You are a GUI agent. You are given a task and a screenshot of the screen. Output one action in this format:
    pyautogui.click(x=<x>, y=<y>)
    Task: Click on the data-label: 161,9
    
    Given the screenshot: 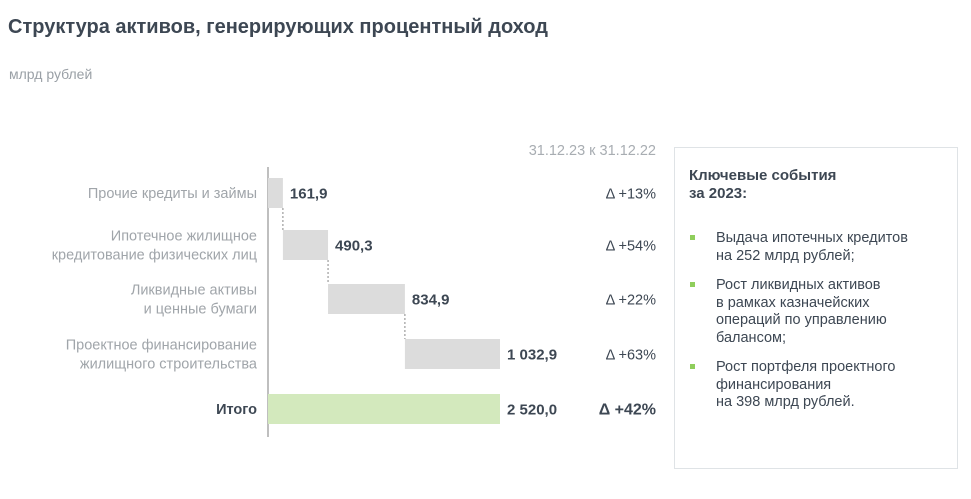 What is the action you would take?
    pyautogui.click(x=309, y=194)
    